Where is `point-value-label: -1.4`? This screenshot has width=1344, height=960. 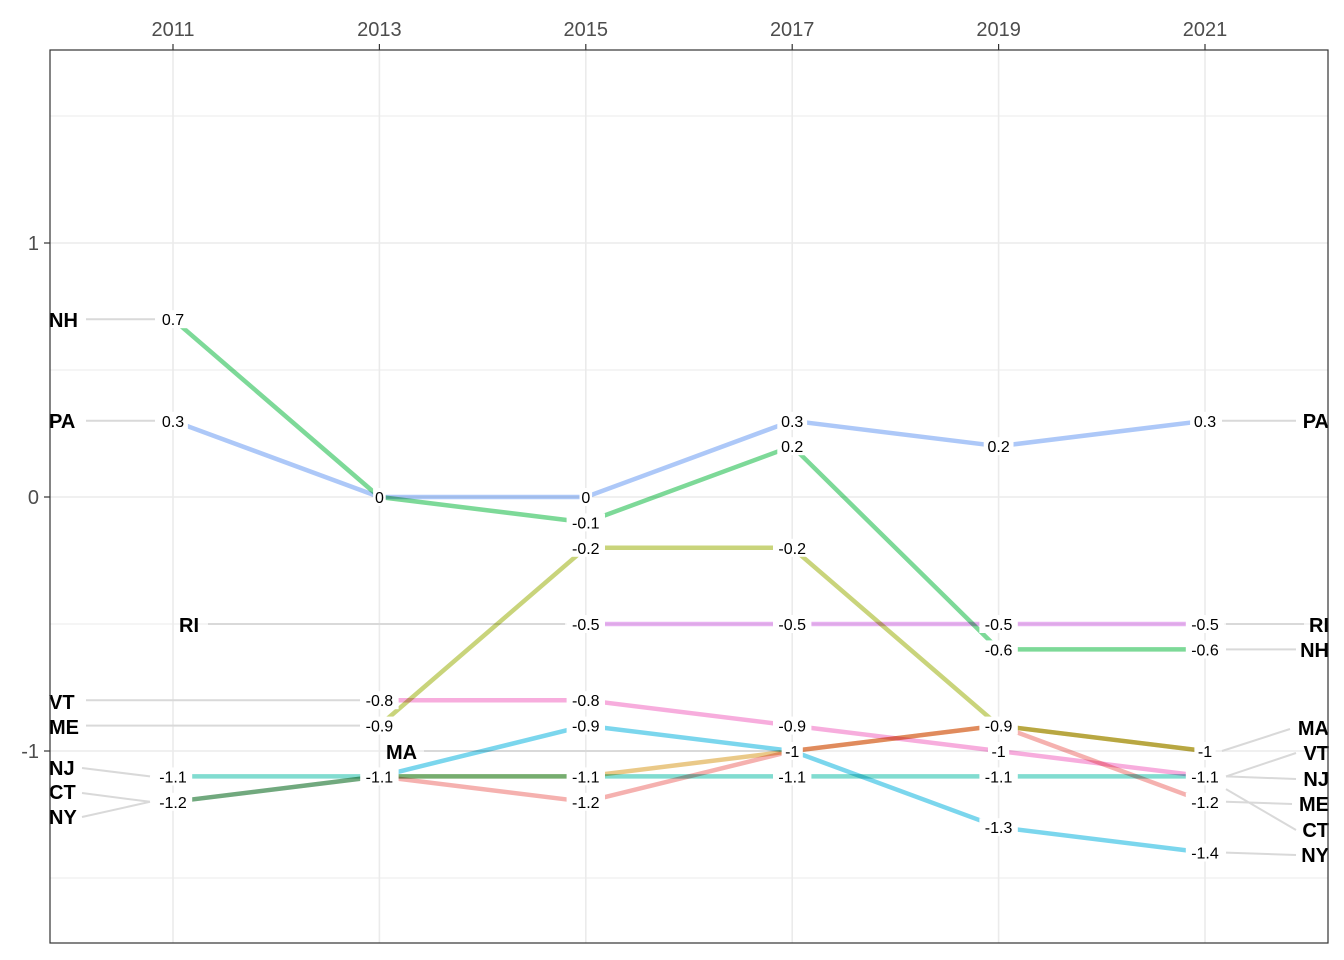 point-value-label: -1.4 is located at coordinates (1205, 854).